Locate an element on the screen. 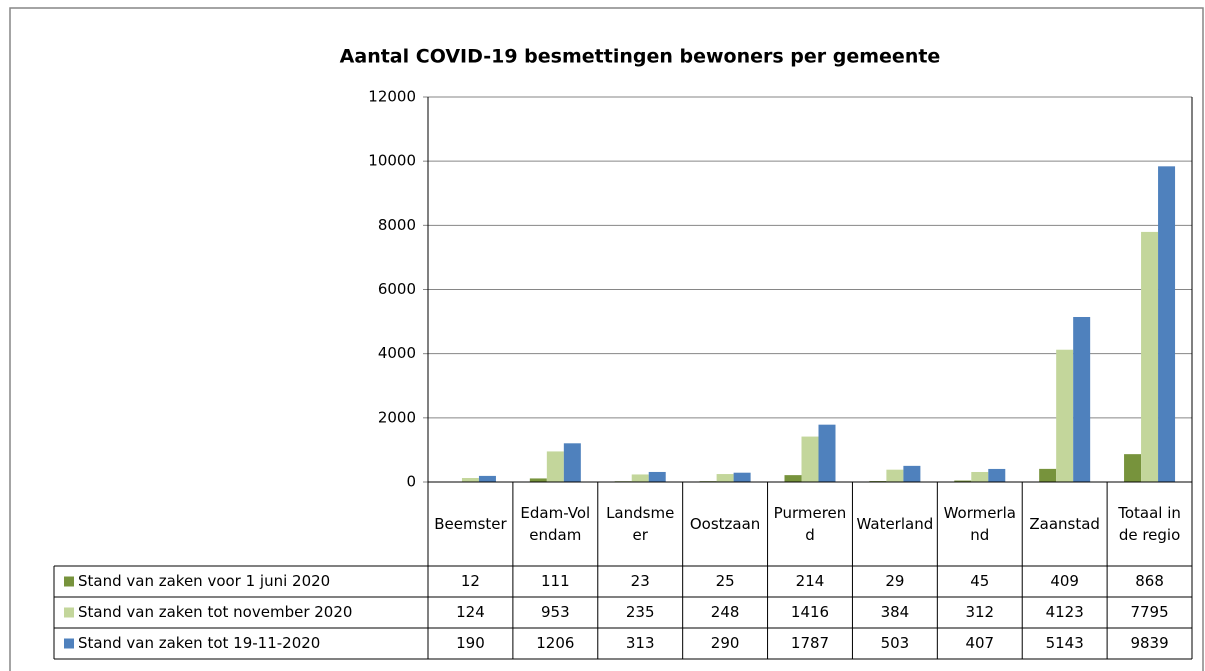 The image size is (1205, 671). table-value: 868 is located at coordinates (1149, 581).